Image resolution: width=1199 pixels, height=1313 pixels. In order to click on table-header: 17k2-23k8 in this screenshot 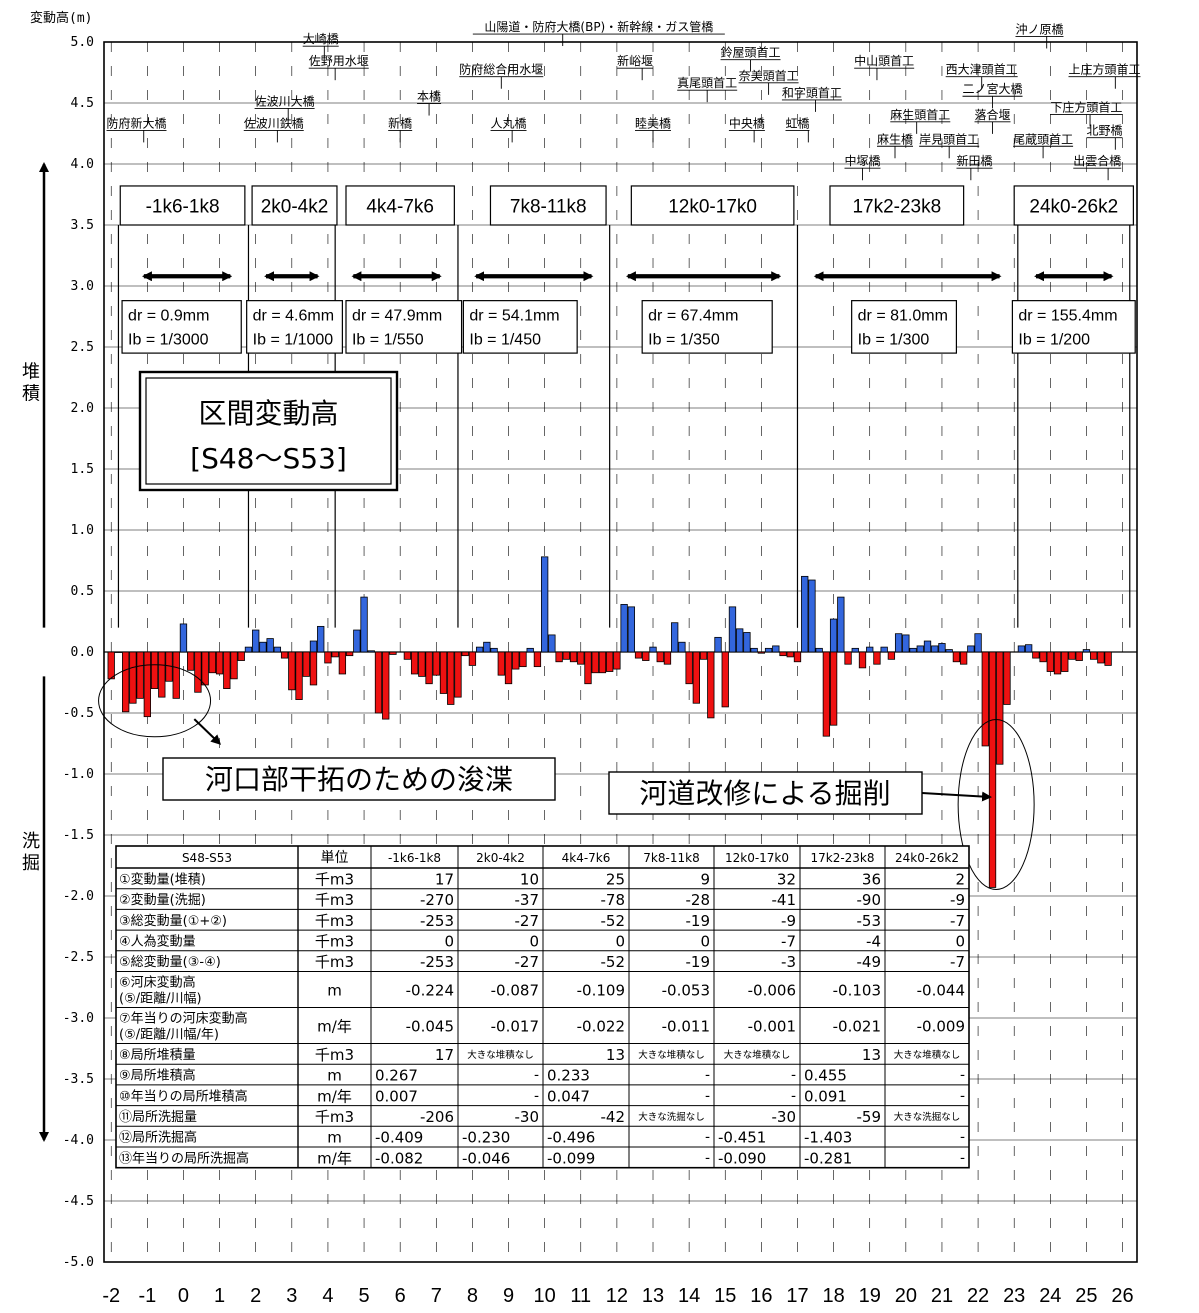, I will do `click(842, 858)`.